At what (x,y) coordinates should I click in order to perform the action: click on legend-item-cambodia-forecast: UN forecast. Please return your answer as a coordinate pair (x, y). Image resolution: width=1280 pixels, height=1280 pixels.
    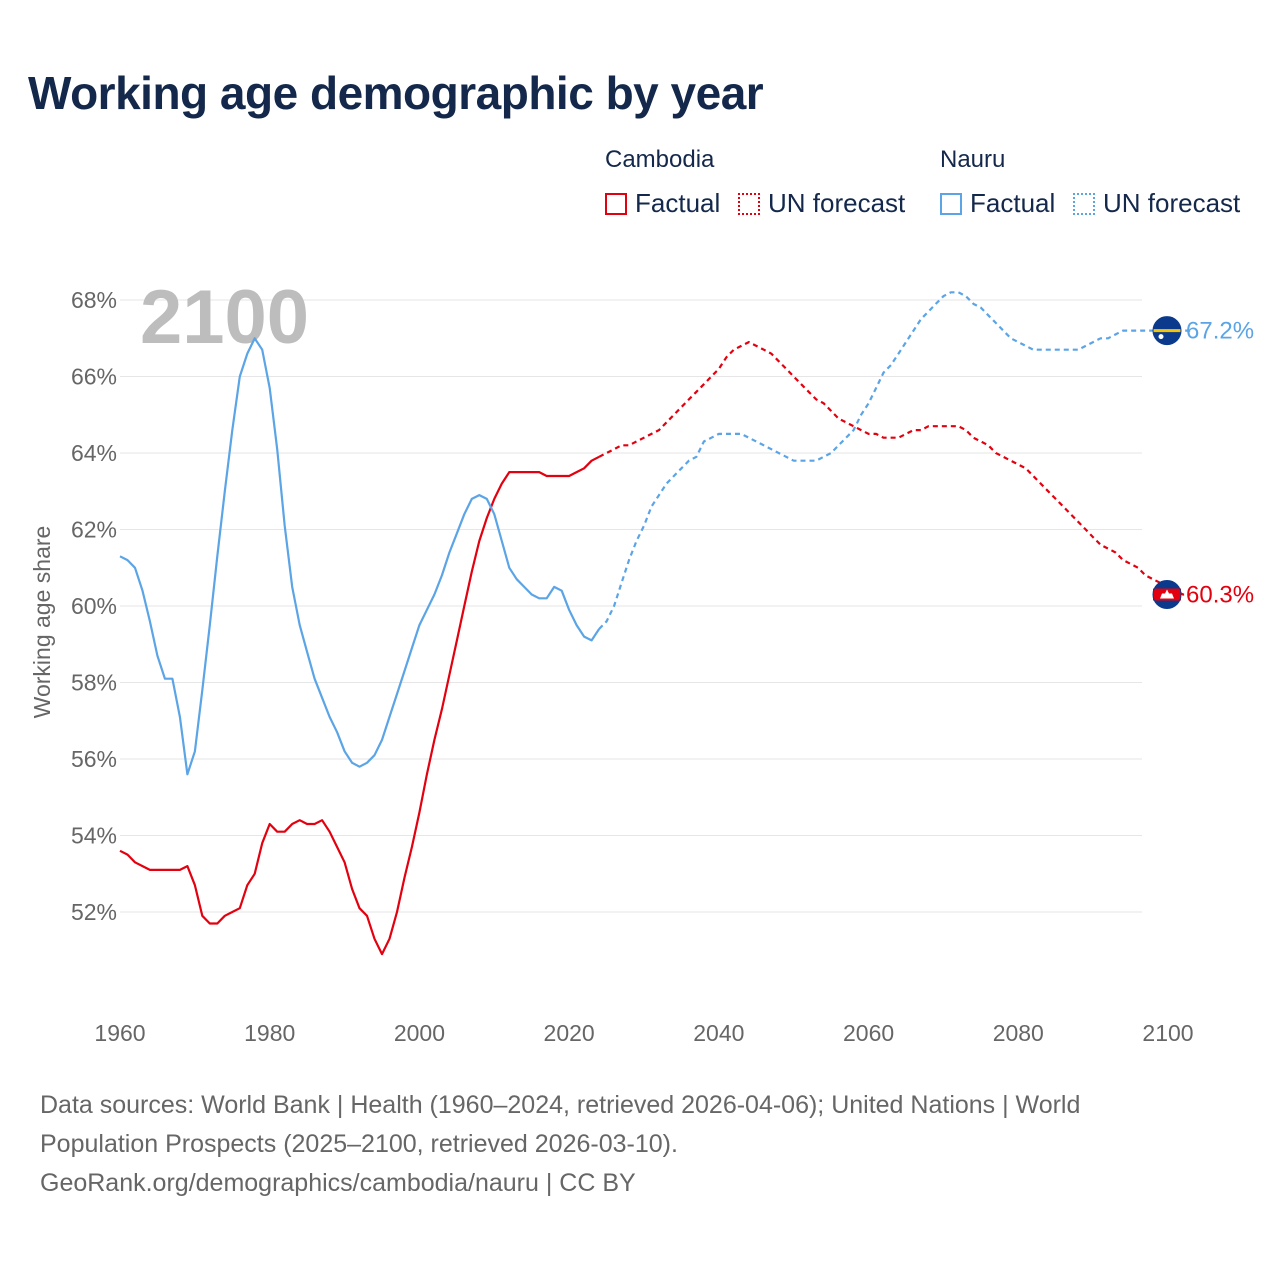
    Looking at the image, I should click on (821, 203).